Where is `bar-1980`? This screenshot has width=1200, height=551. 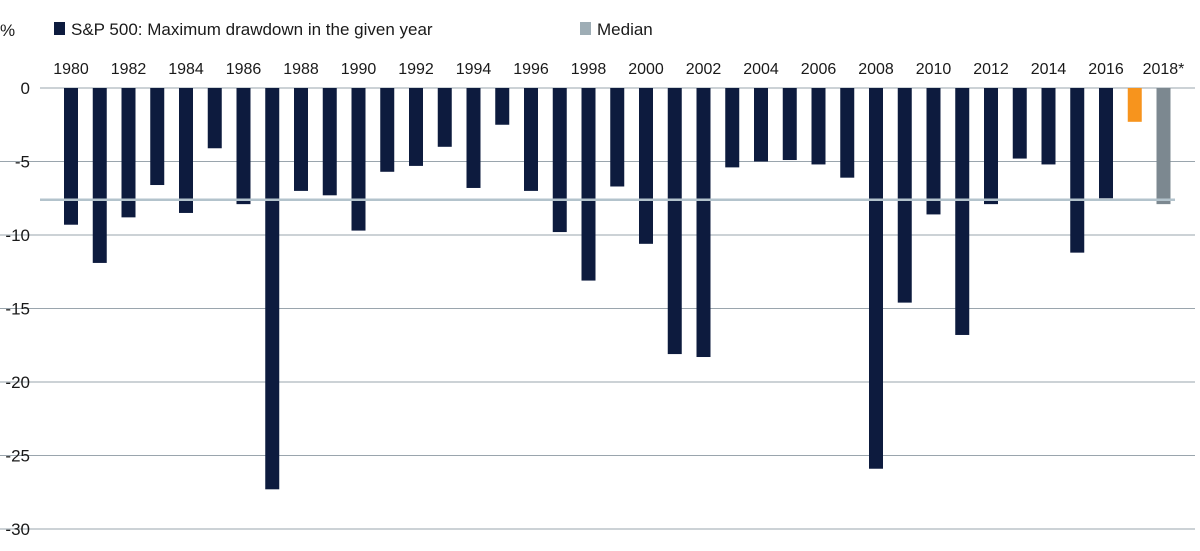
bar-1980 is located at coordinates (71, 156).